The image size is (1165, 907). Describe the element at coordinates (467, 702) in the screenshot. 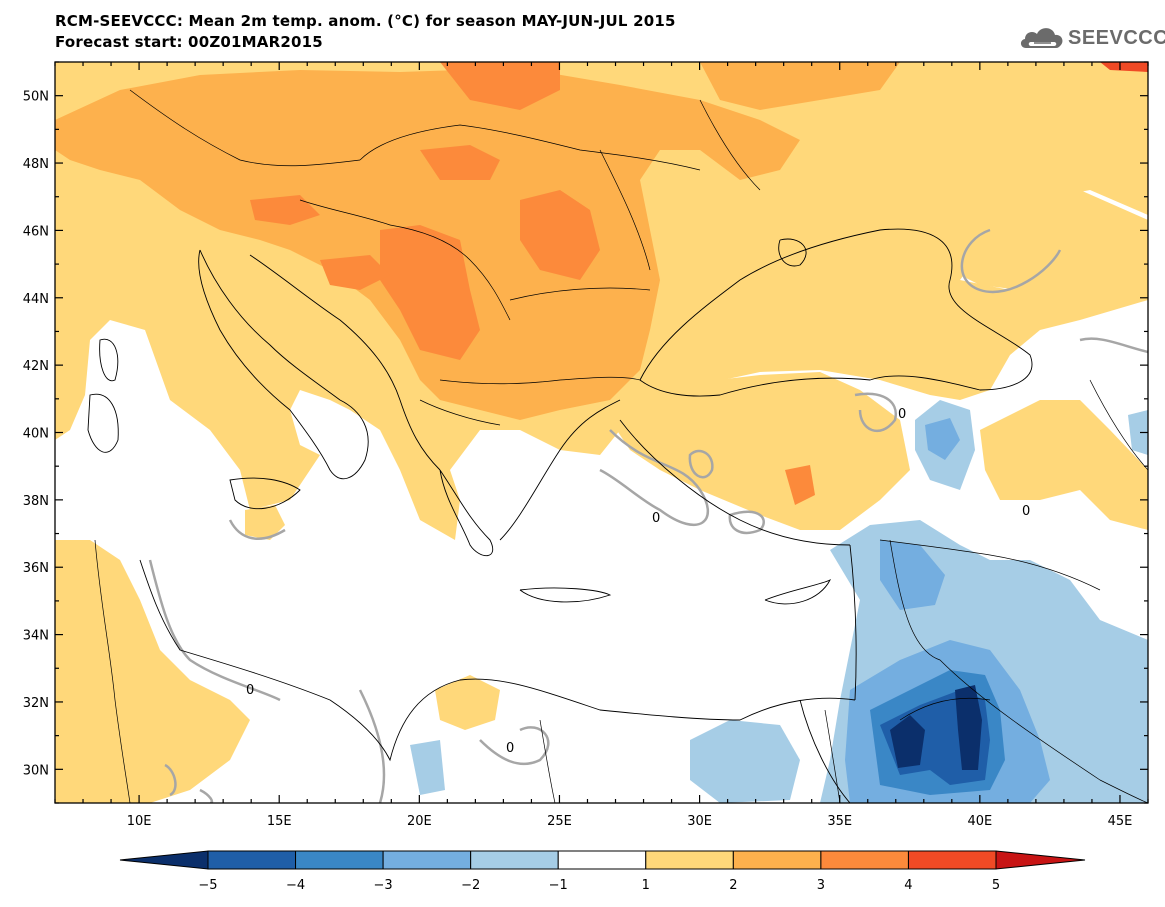

I see `anomaly-region-plus1-cyrenaica` at that location.